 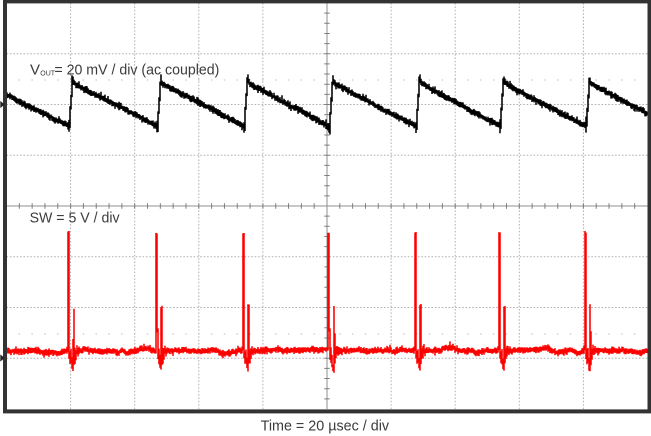 I want to click on svg-text: = 20 mV / div (ac coupled), so click(x=136, y=70).